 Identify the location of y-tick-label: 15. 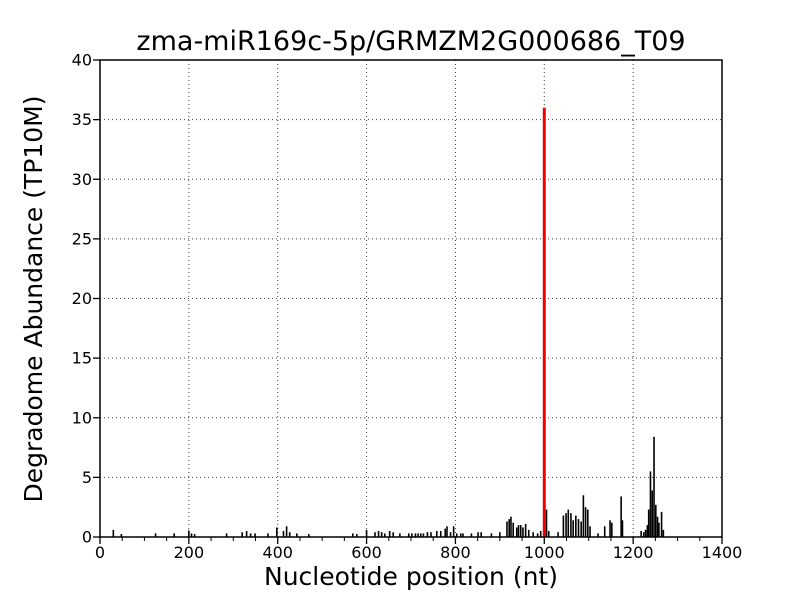
(82, 358).